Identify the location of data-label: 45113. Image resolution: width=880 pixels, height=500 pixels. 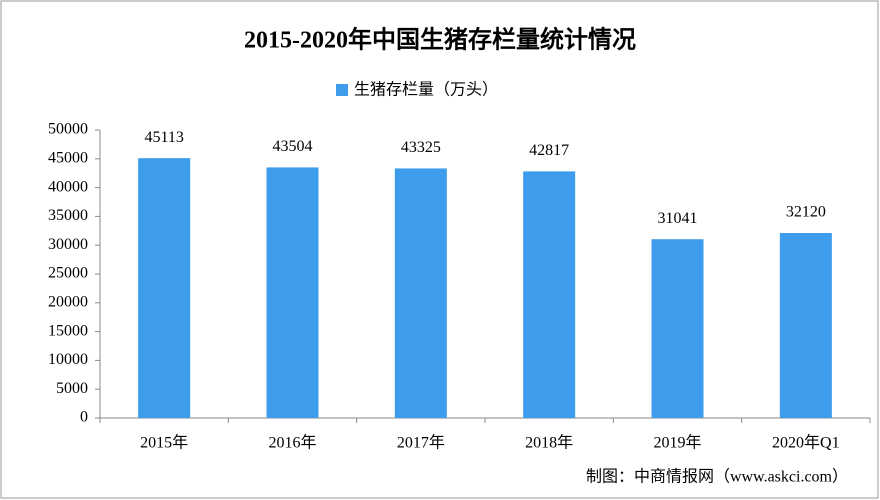
(163, 137).